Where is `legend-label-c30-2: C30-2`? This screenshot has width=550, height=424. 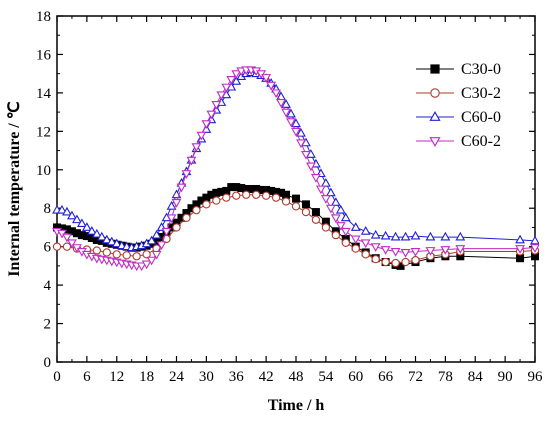
legend-label-c30-2: C30-2 is located at coordinates (481, 93).